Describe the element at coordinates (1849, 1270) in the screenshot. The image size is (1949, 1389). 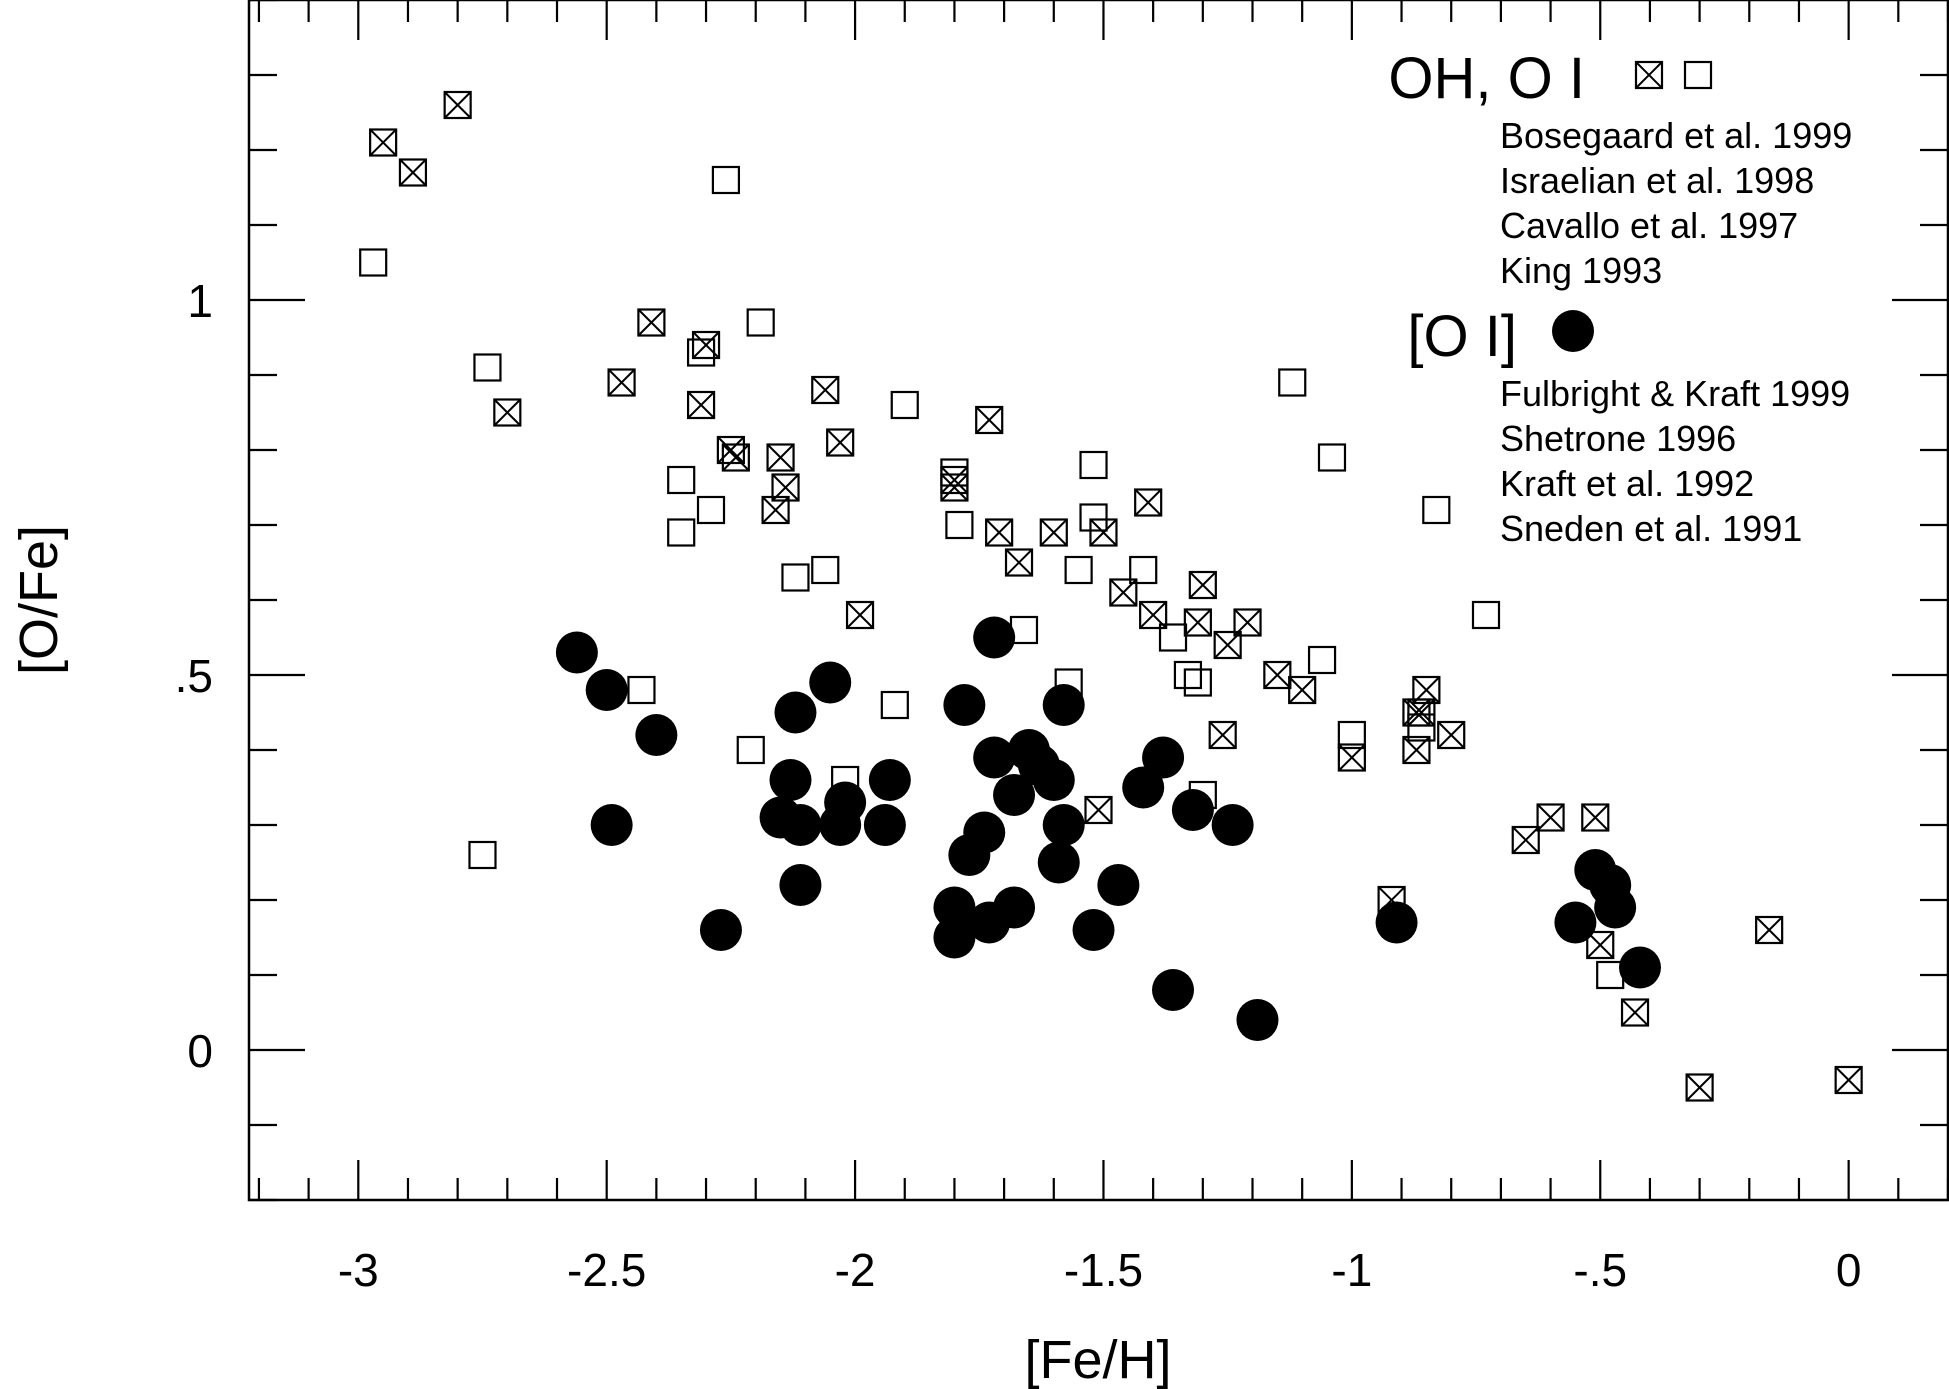
I see `x-tick-label: 0` at that location.